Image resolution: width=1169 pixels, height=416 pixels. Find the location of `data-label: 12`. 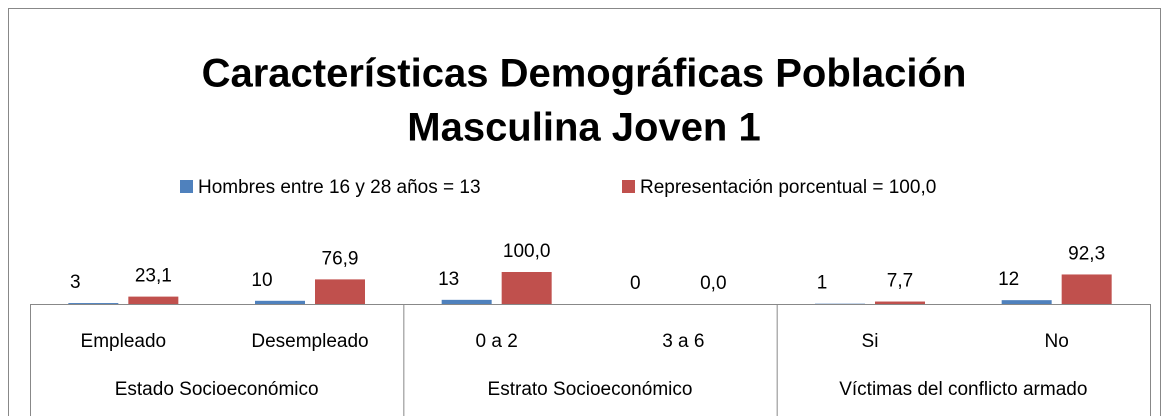

data-label: 12 is located at coordinates (1008, 279).